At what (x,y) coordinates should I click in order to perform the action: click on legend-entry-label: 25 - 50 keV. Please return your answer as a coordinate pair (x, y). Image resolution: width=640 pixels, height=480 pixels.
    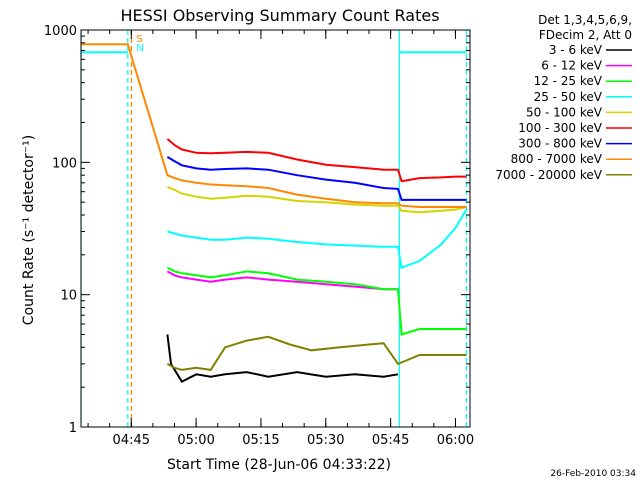
    Looking at the image, I should click on (568, 97).